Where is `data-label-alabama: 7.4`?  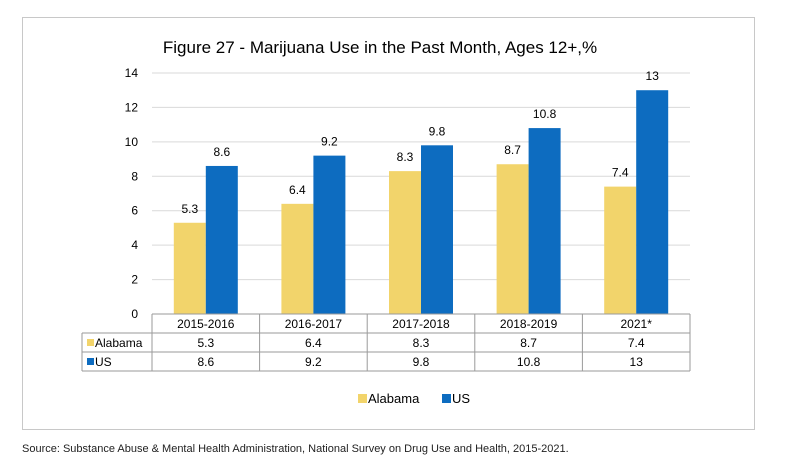 data-label-alabama: 7.4 is located at coordinates (620, 173).